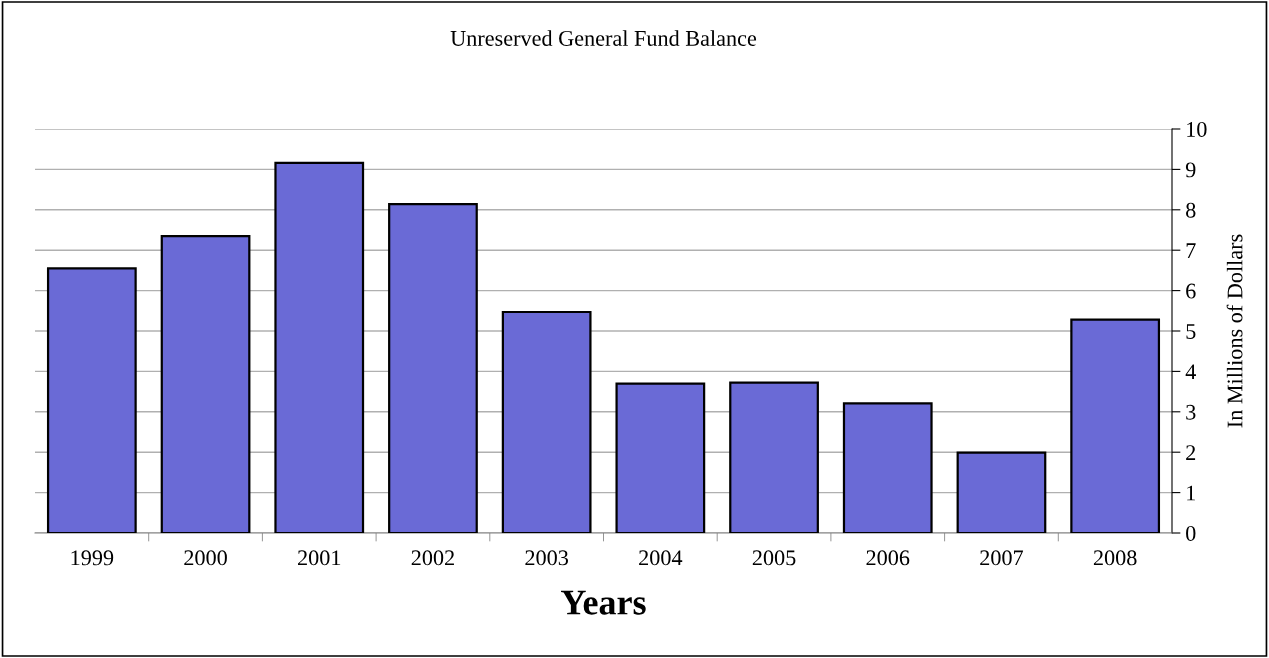 This screenshot has height=658, width=1269. Describe the element at coordinates (1190, 372) in the screenshot. I see `y-tick-label: 4` at that location.